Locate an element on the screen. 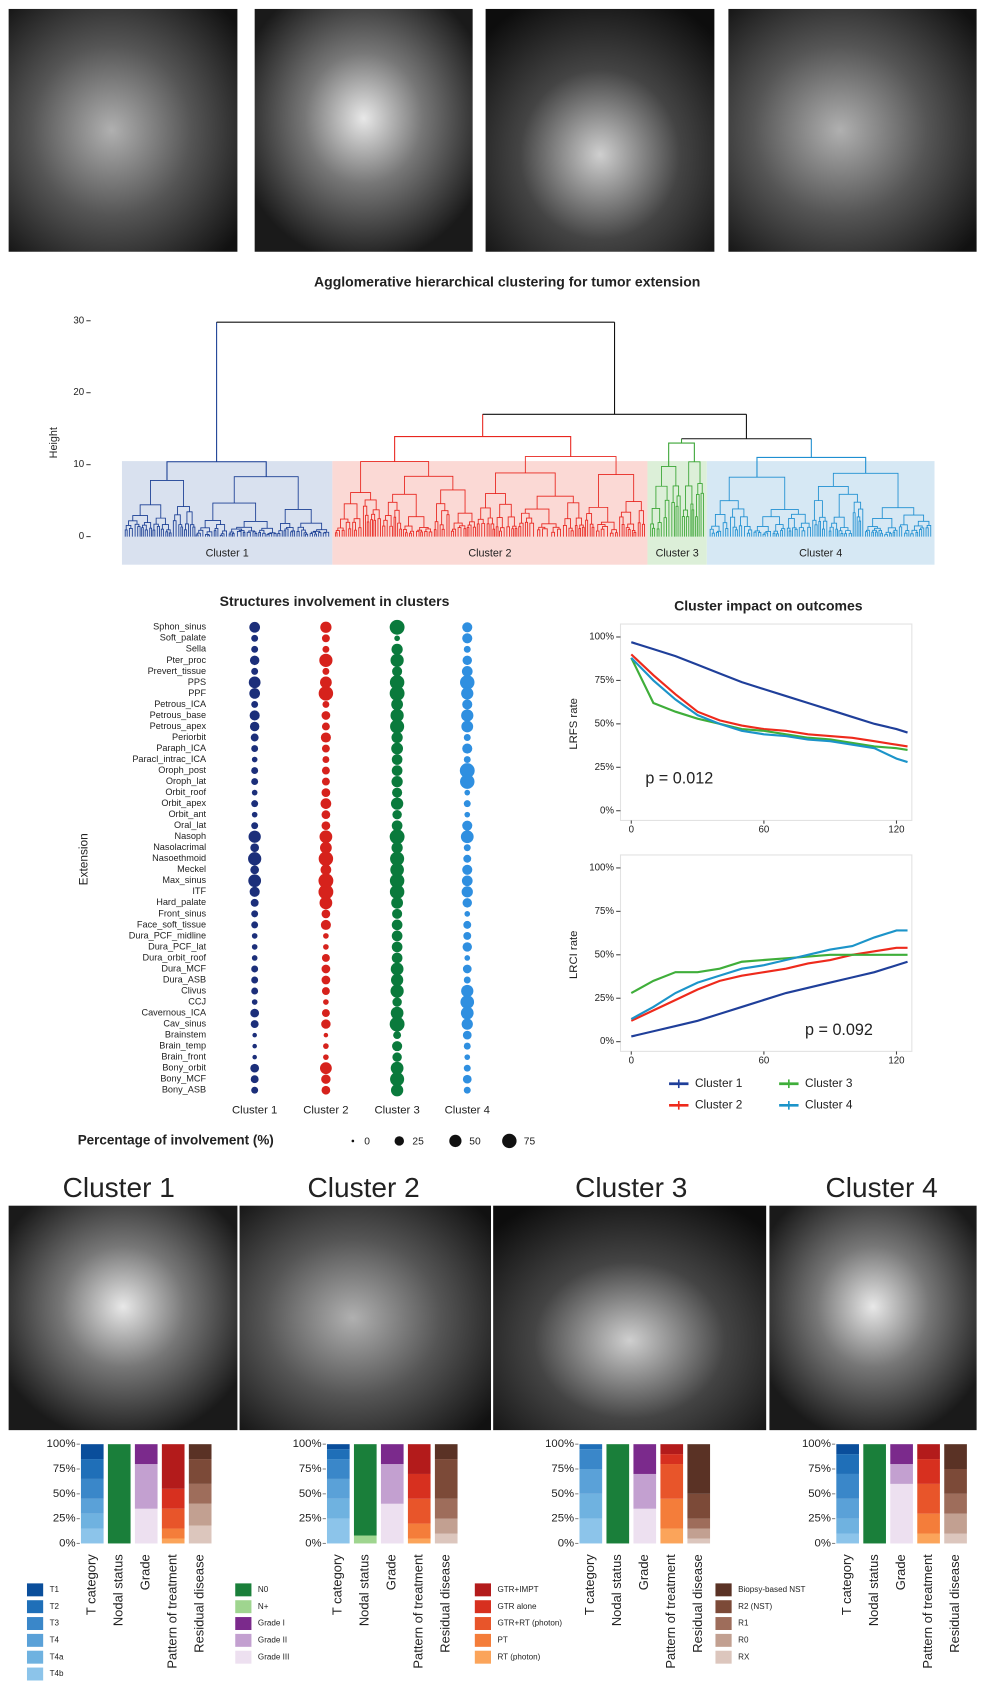  y-axis-title: Height is located at coordinates (54, 442).